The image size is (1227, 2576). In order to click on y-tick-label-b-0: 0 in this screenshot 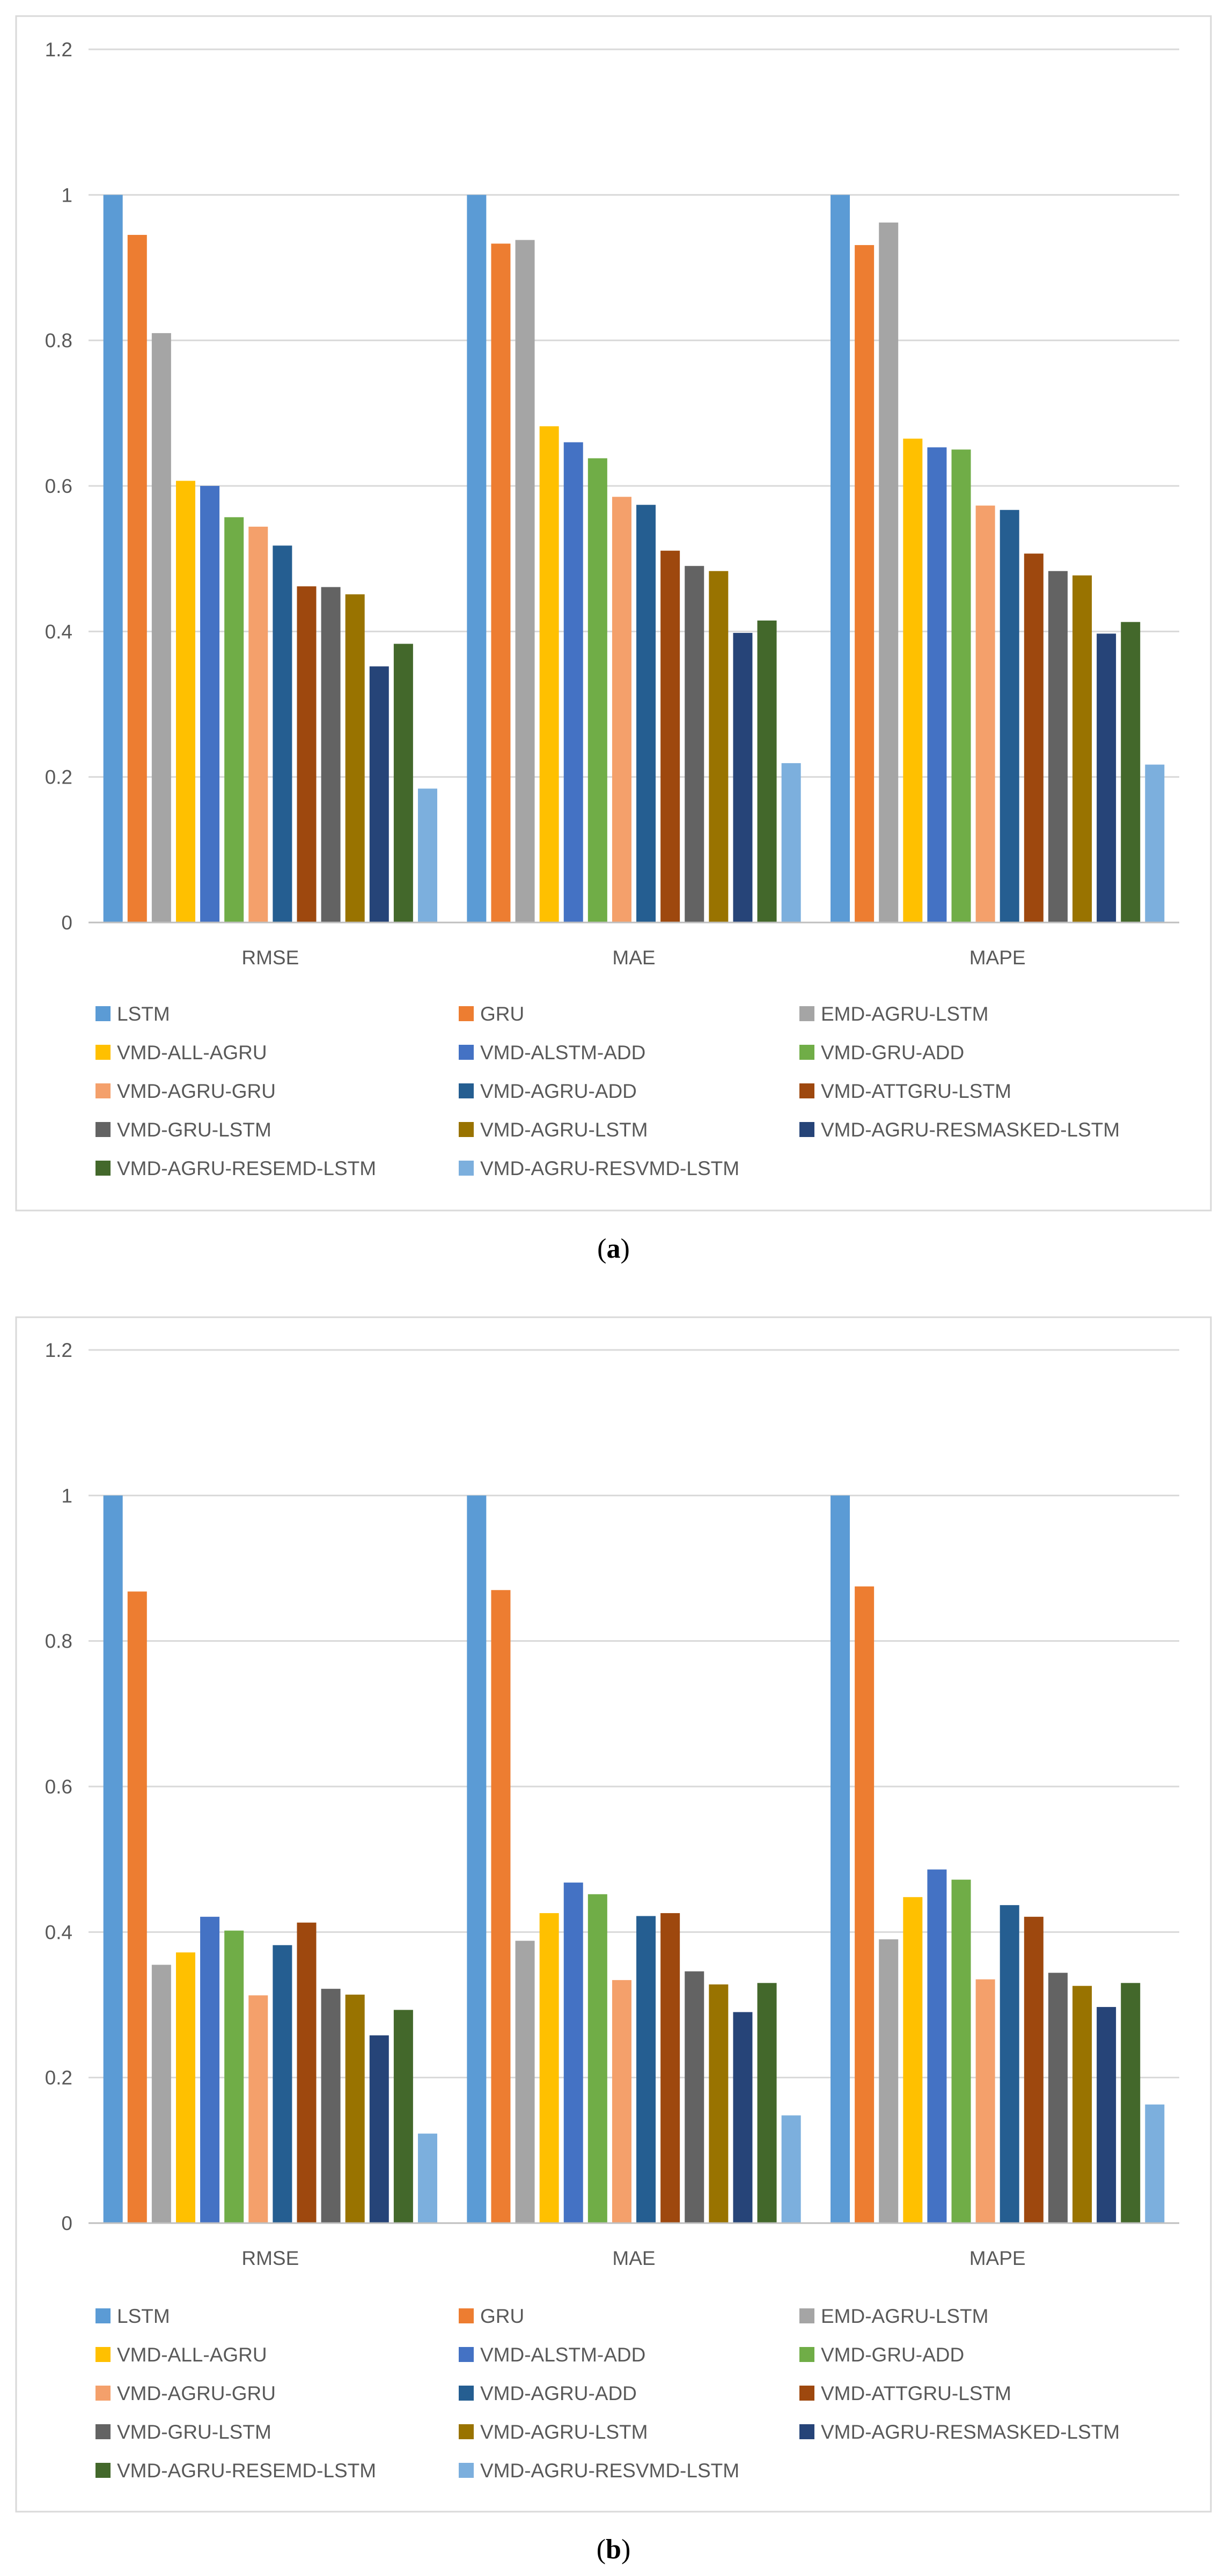, I will do `click(66, 2223)`.